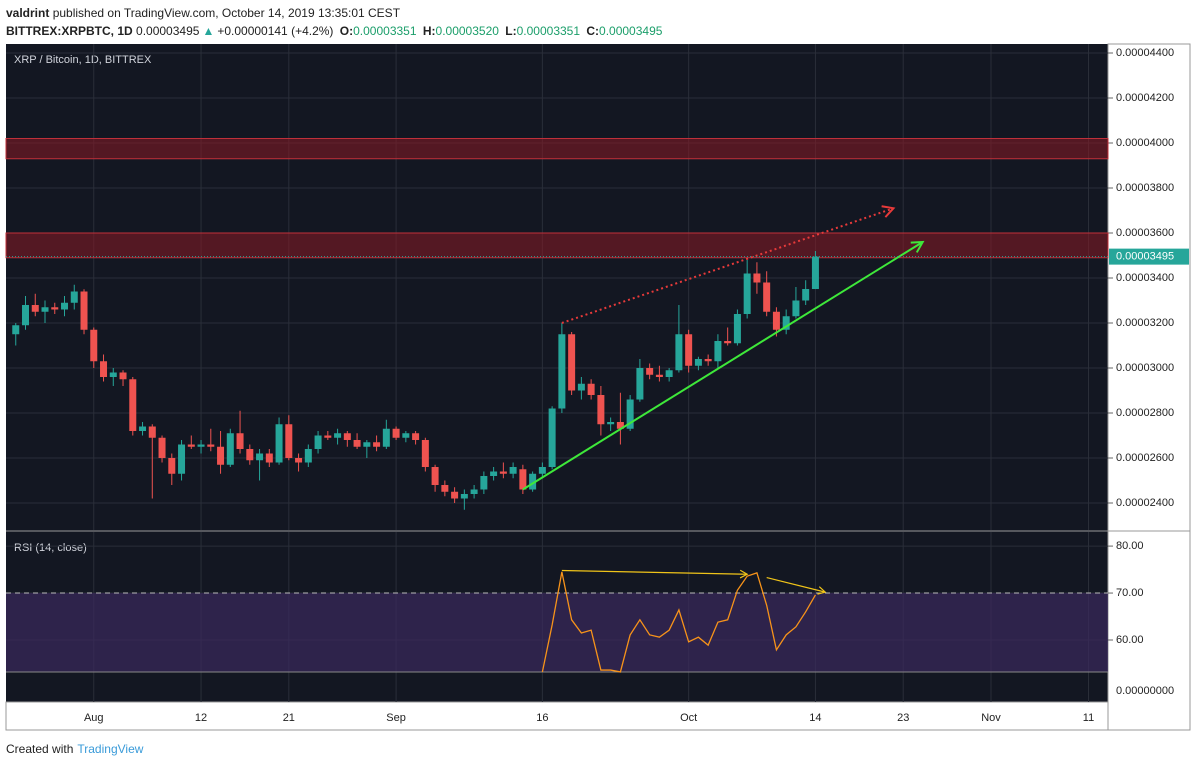  What do you see at coordinates (275, 31) in the screenshot?
I see `change: +0.00000141 (+4.2%)` at bounding box center [275, 31].